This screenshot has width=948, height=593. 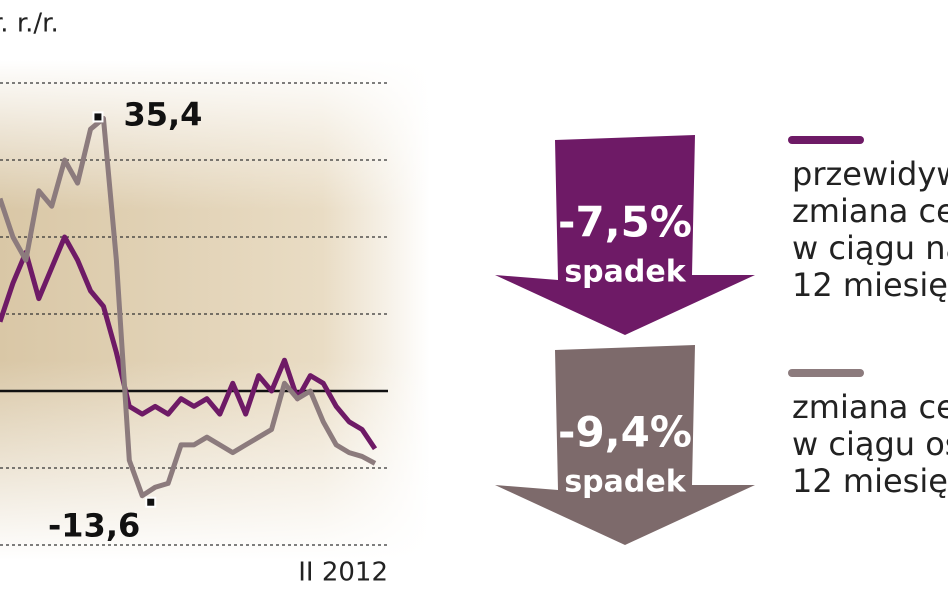 I want to click on legend-text: w ciągu os, so click(x=870, y=444).